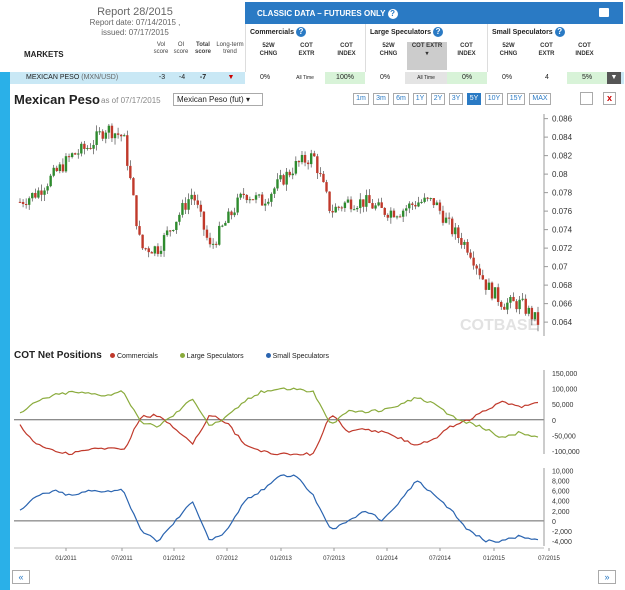  Describe the element at coordinates (401, 32) in the screenshot. I see `group-title: Large Speculators` at that location.